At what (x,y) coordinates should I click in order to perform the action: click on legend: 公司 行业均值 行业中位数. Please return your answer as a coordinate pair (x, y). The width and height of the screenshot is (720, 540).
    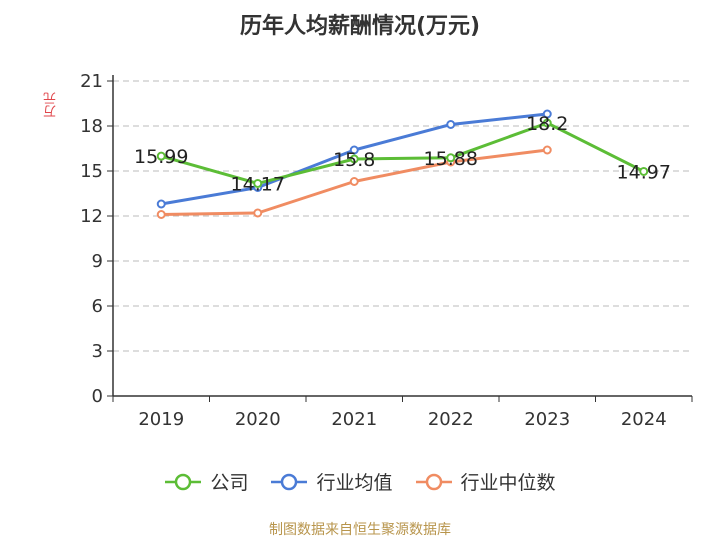
    Looking at the image, I should click on (360, 481).